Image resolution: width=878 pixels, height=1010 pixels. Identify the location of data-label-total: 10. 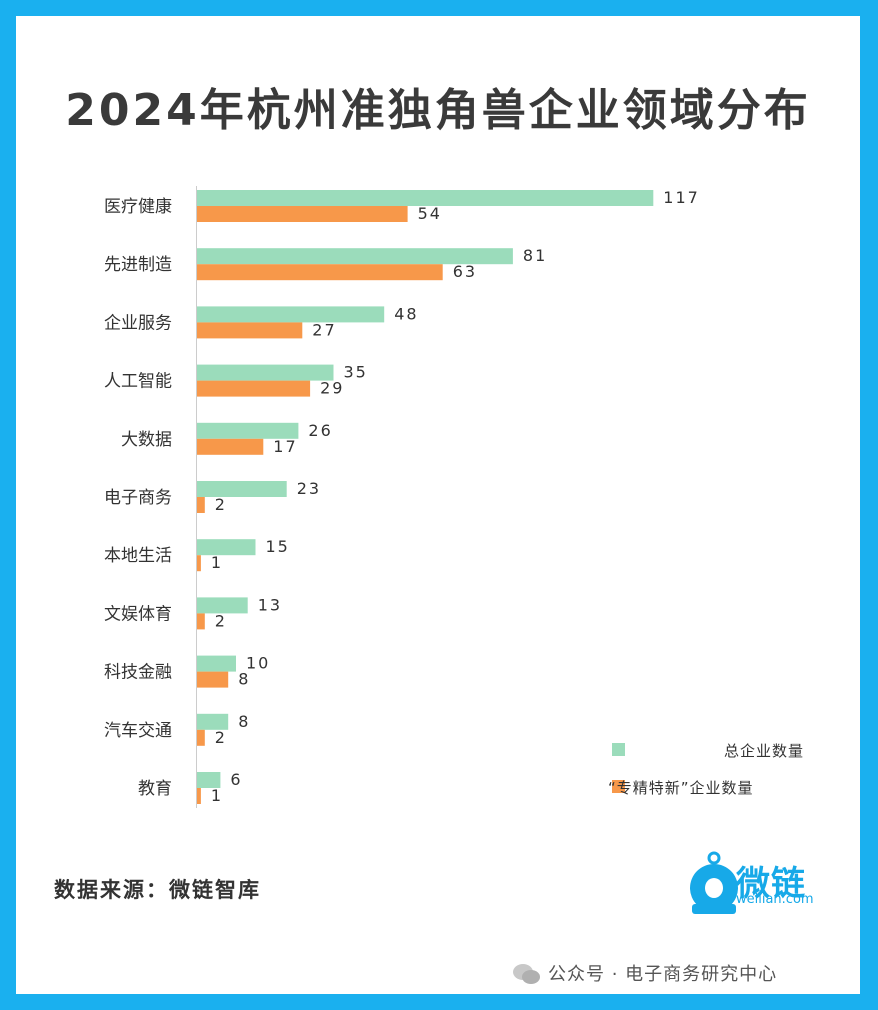
(258, 663).